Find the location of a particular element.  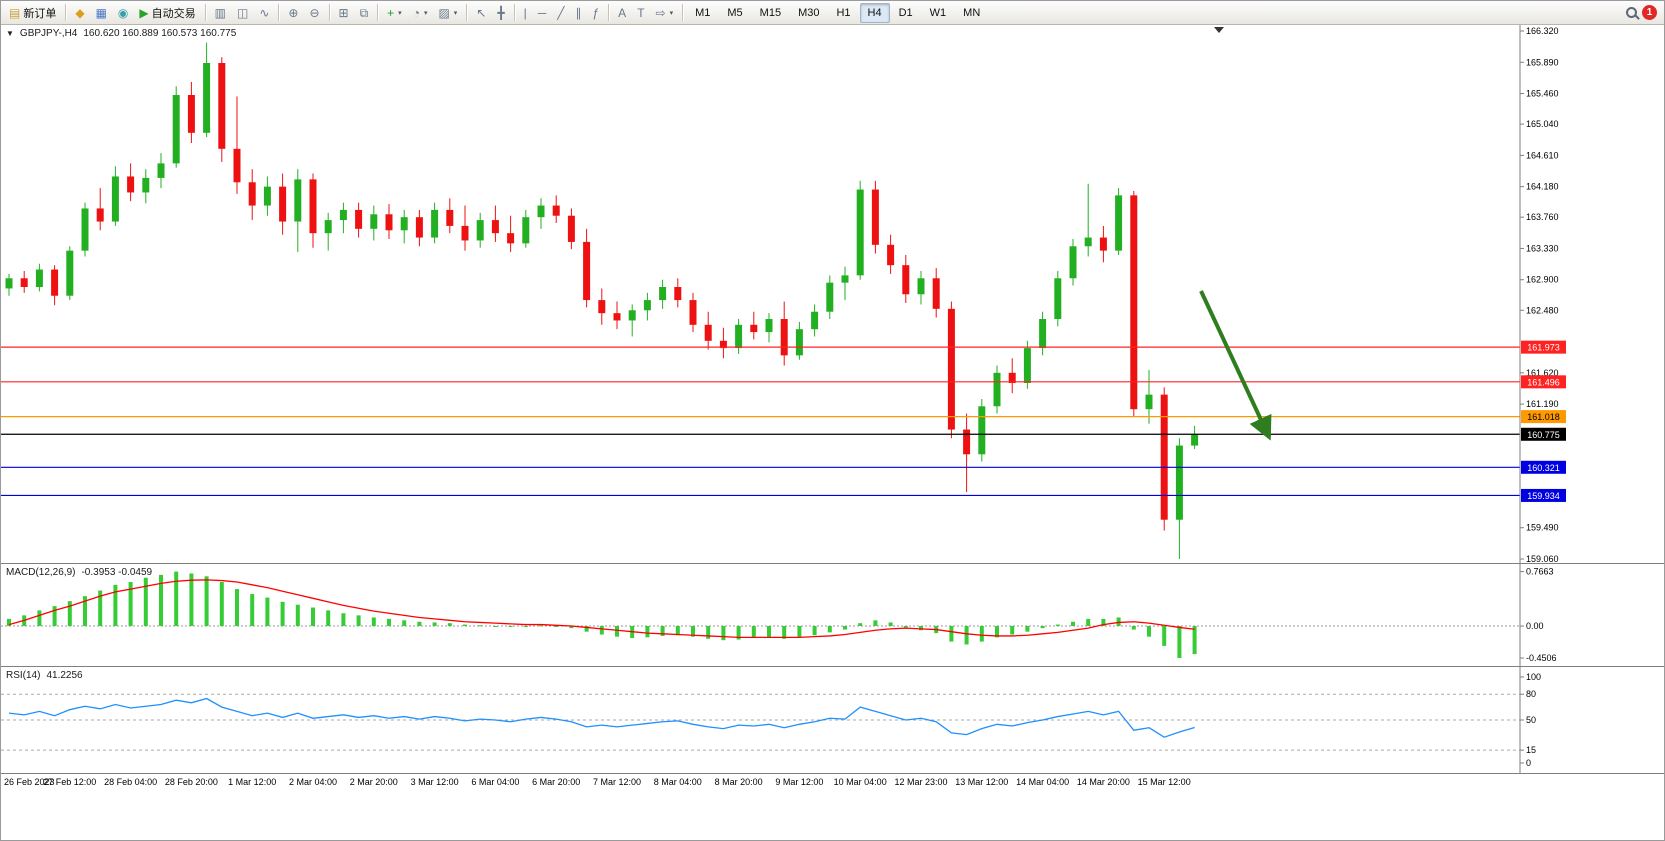

fibonacci-icon: ƒ is located at coordinates (596, 12).